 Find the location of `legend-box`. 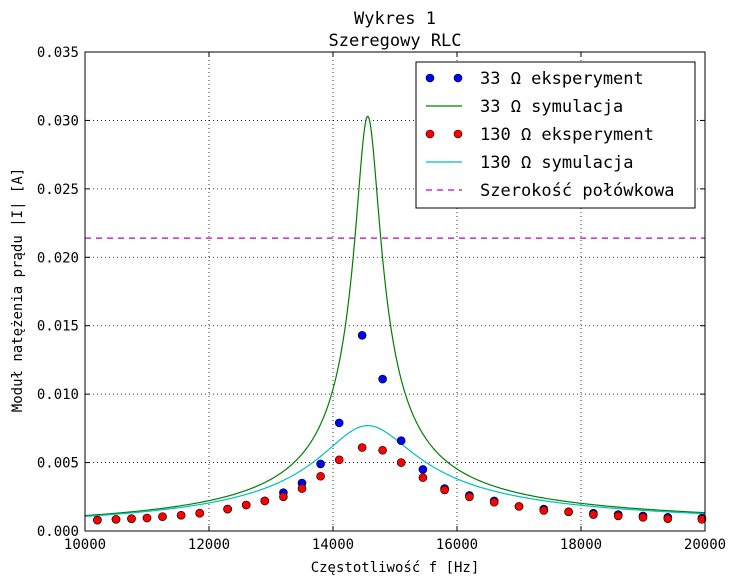

legend-box is located at coordinates (555, 135).